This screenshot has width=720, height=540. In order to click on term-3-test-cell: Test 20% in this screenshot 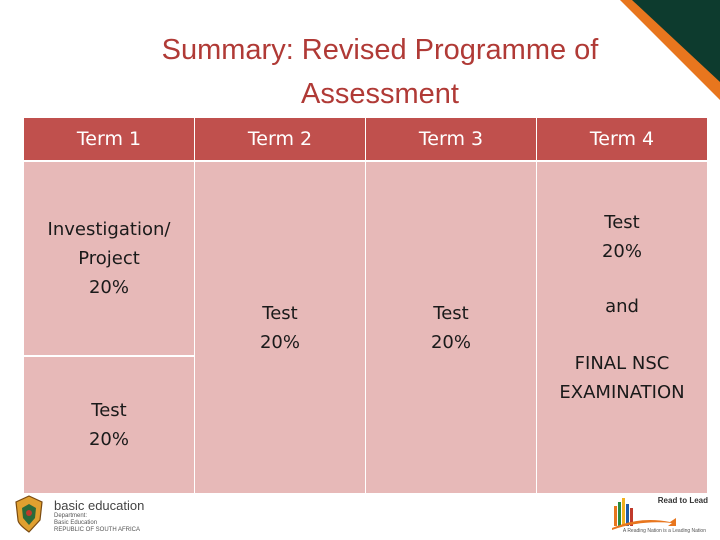, I will do `click(451, 327)`.